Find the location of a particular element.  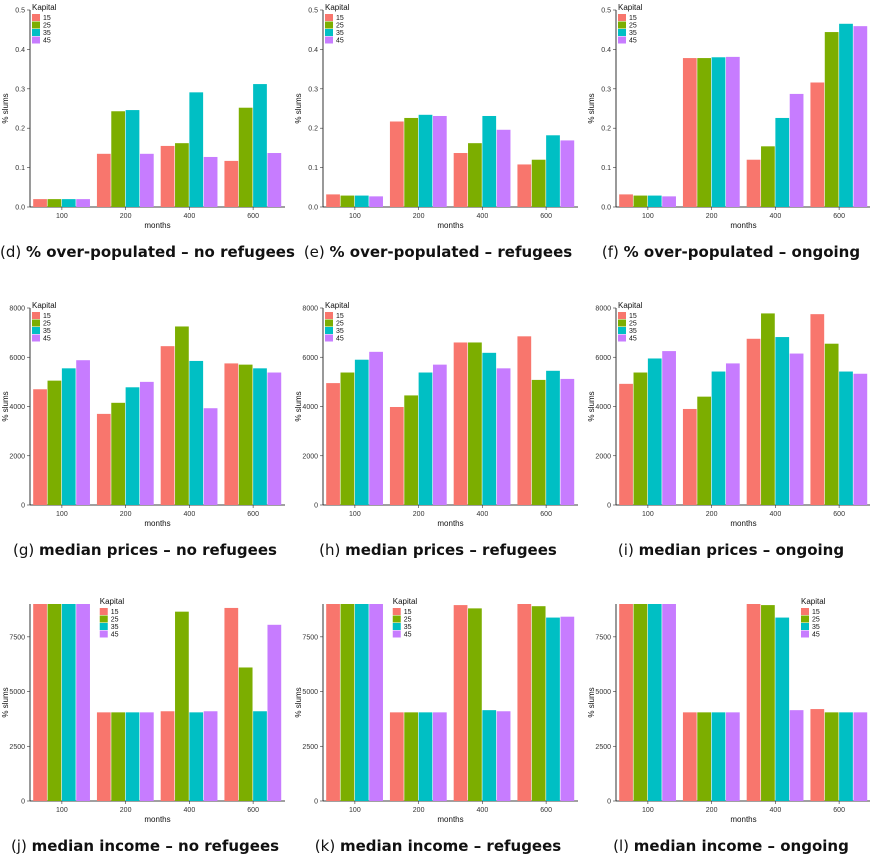

caption-title: % over-populated – refugees is located at coordinates (451, 252).